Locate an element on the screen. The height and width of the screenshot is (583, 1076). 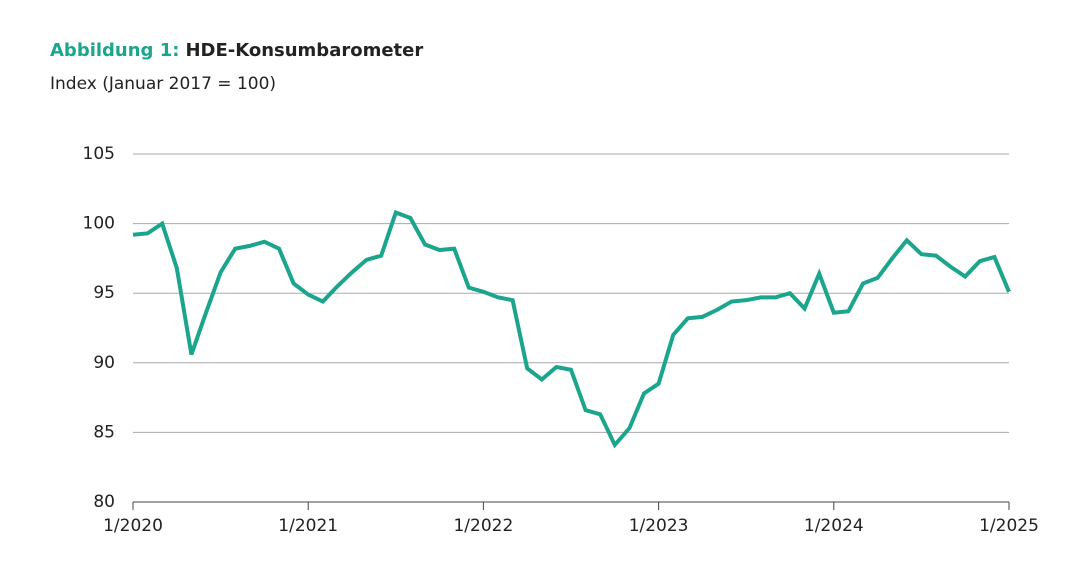
chart-title: HDE-Konsumbarometer is located at coordinates (304, 50).